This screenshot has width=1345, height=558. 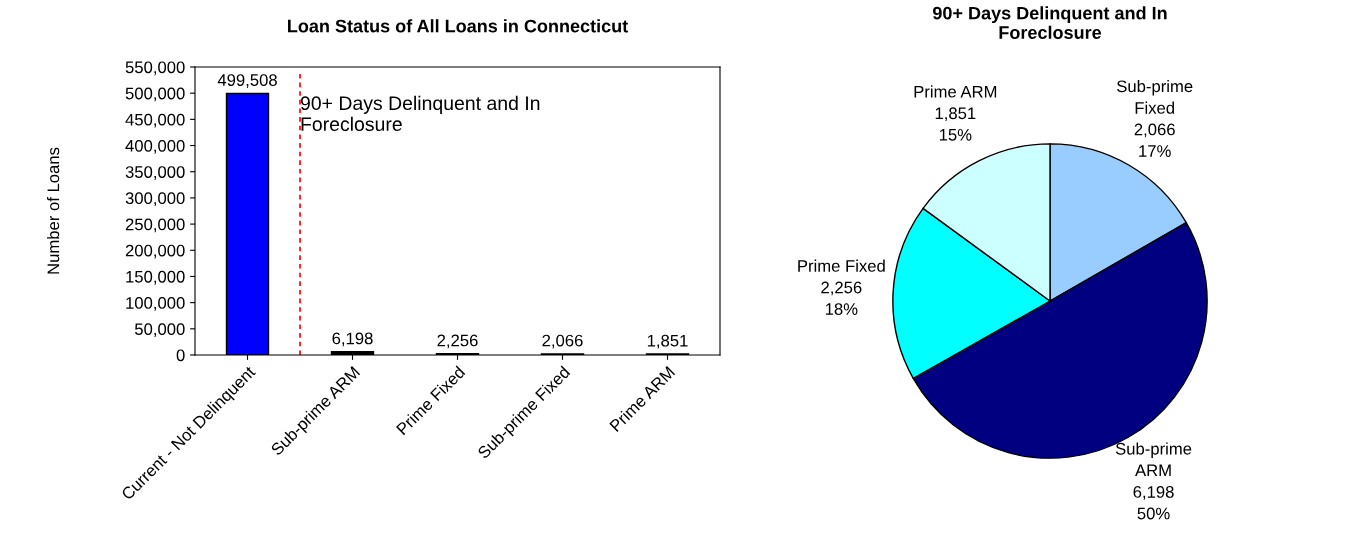 I want to click on data-label: 2,066 17%, so click(x=1154, y=140).